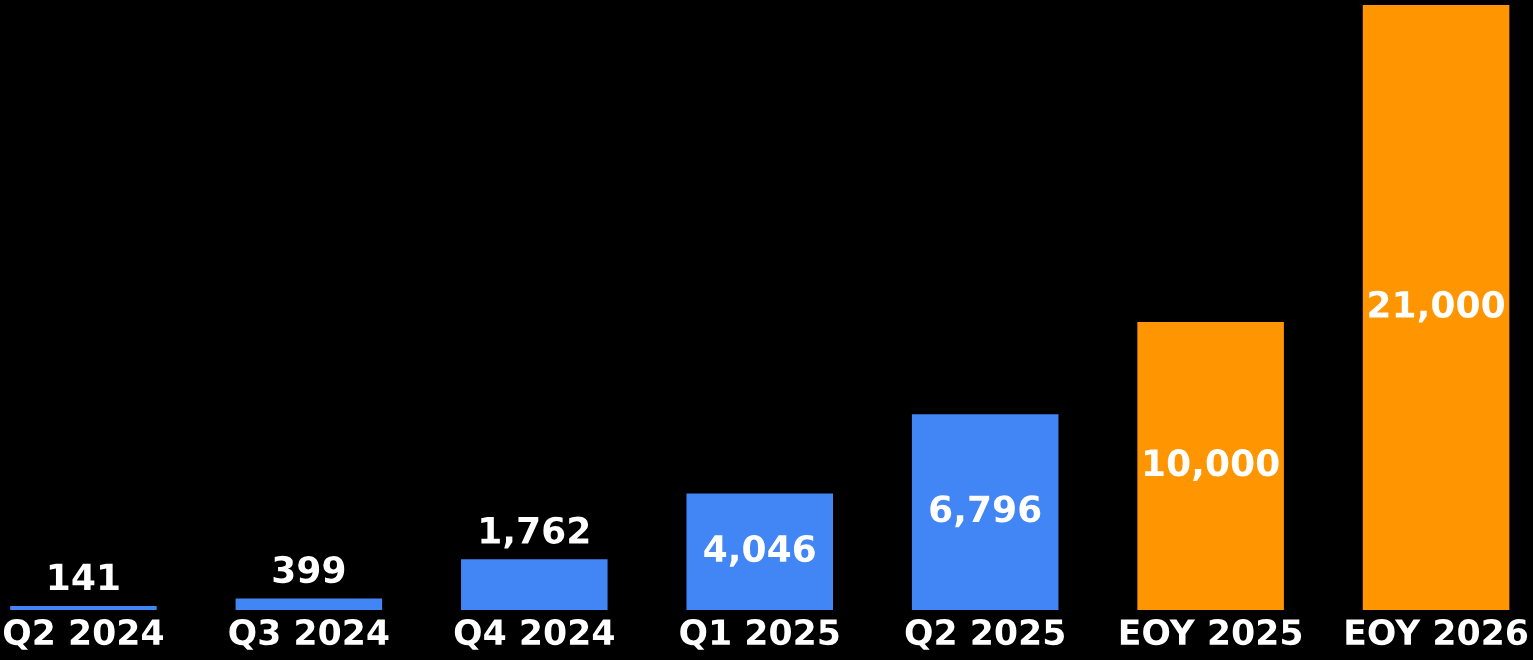 The height and width of the screenshot is (660, 1533). I want to click on x-tick-label: EOY 2025, so click(1211, 632).